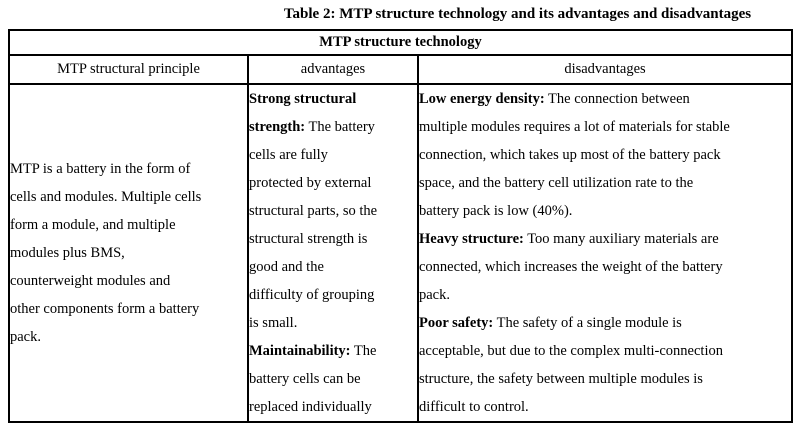 The width and height of the screenshot is (805, 441). Describe the element at coordinates (67, 253) in the screenshot. I see `text-line: modules plus BMS,` at that location.